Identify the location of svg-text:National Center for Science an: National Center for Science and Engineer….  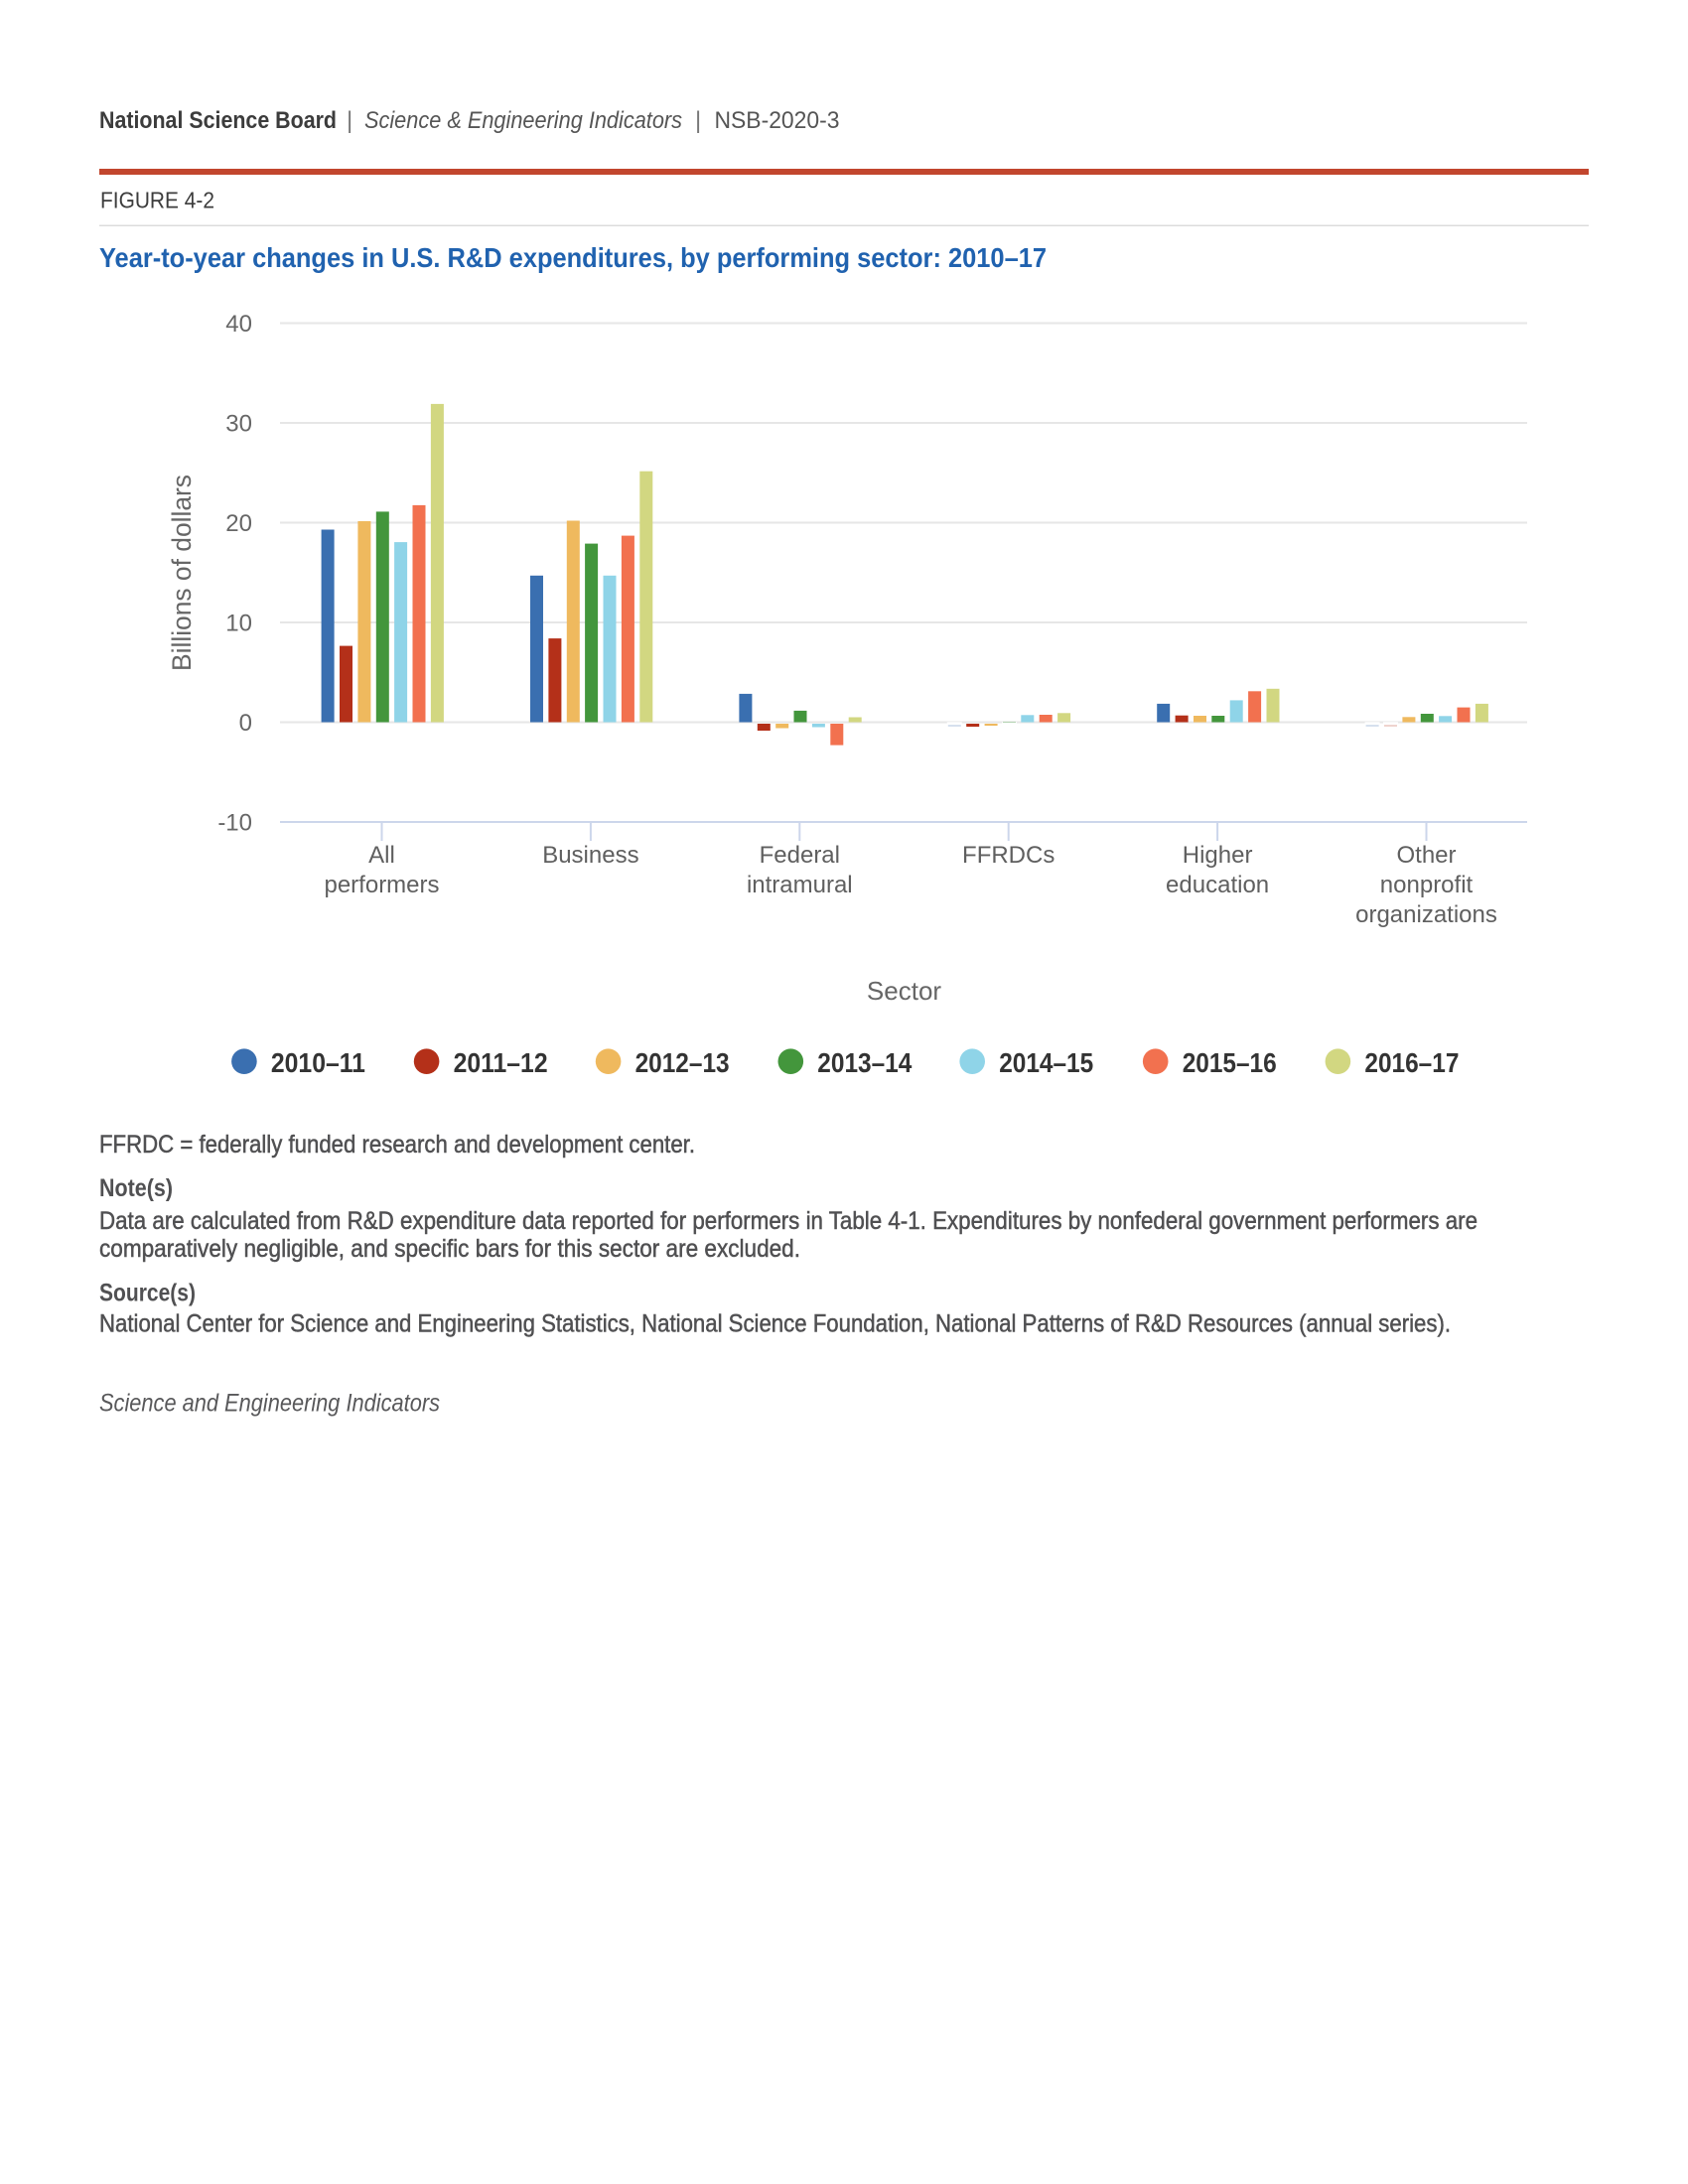
(775, 1324).